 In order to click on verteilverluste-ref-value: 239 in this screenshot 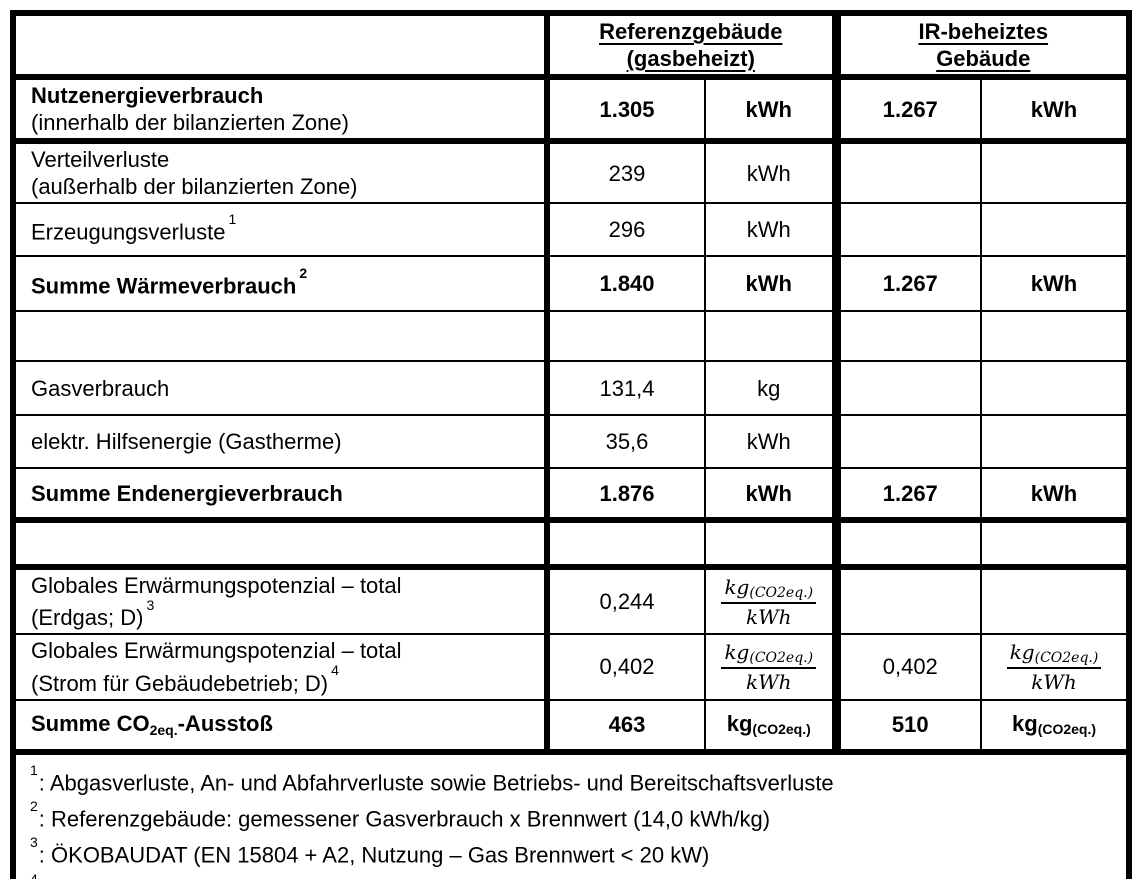, I will do `click(626, 172)`.